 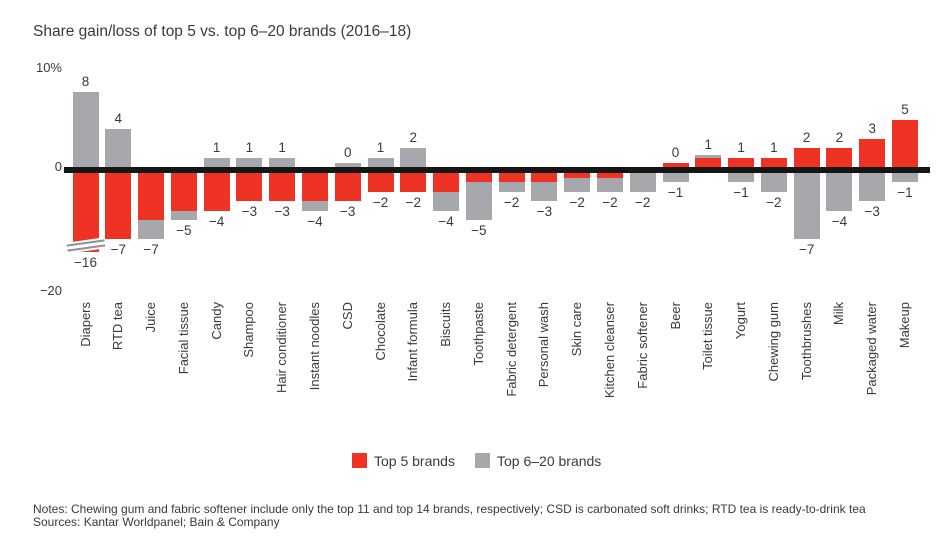 I want to click on category-label-rtd-tea: RTD tea, so click(x=118, y=326).